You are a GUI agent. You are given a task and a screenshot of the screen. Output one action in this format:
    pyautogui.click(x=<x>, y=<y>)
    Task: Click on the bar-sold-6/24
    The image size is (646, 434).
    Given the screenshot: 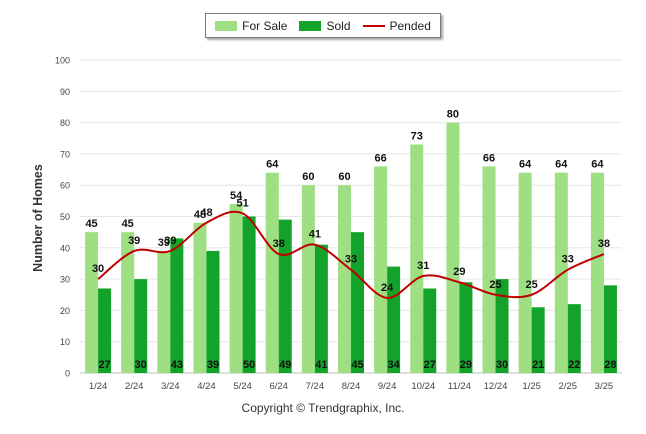 What is the action you would take?
    pyautogui.click(x=285, y=296)
    